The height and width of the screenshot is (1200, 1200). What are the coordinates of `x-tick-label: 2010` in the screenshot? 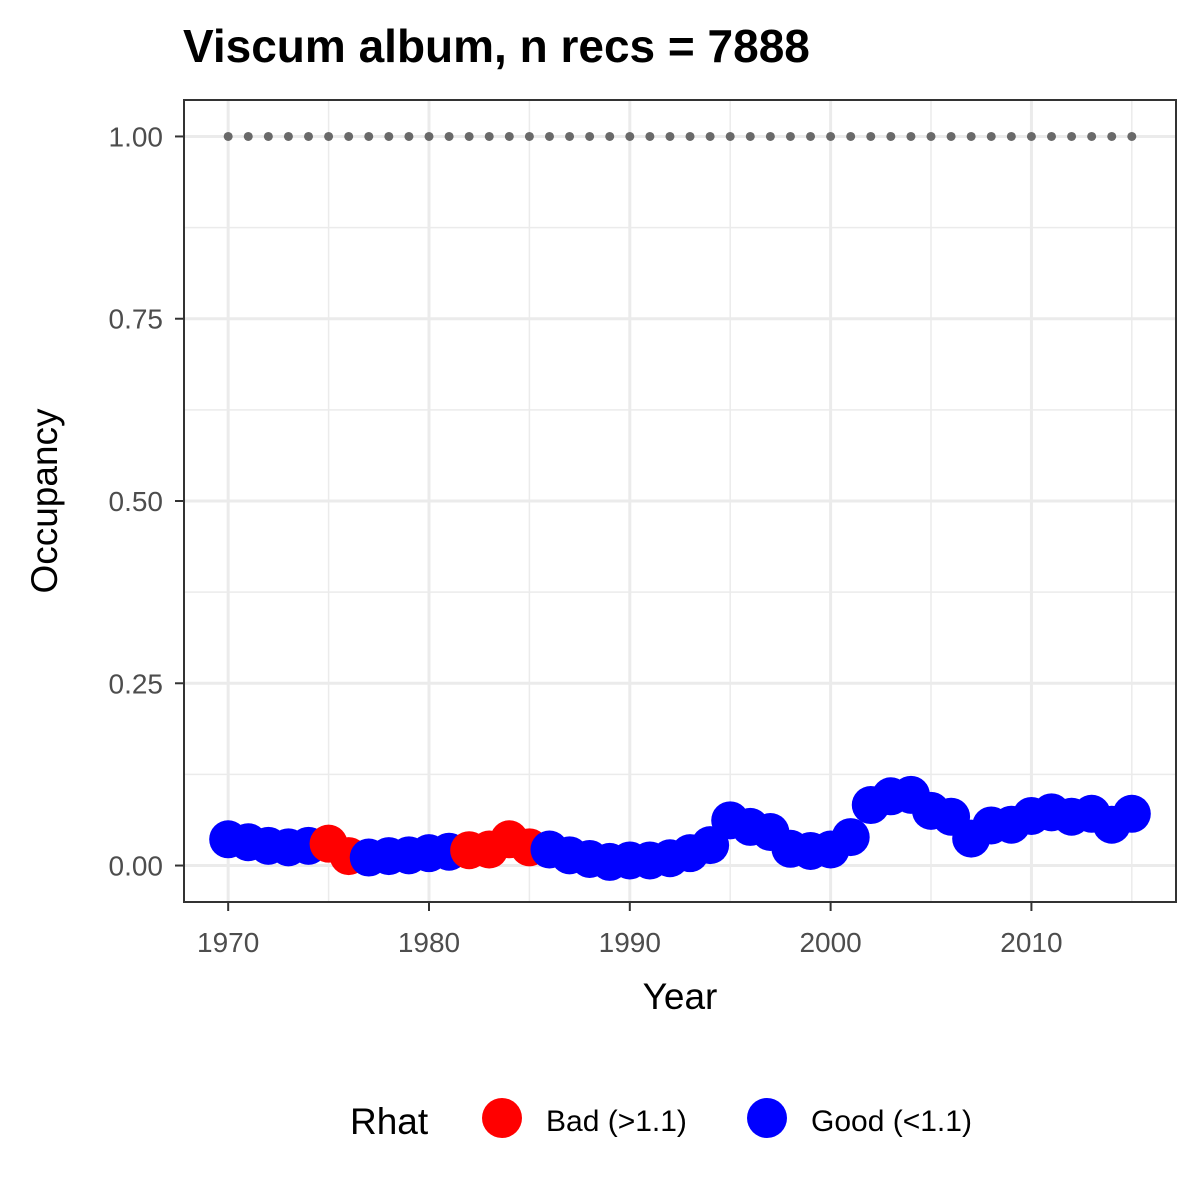 It's located at (1031, 942).